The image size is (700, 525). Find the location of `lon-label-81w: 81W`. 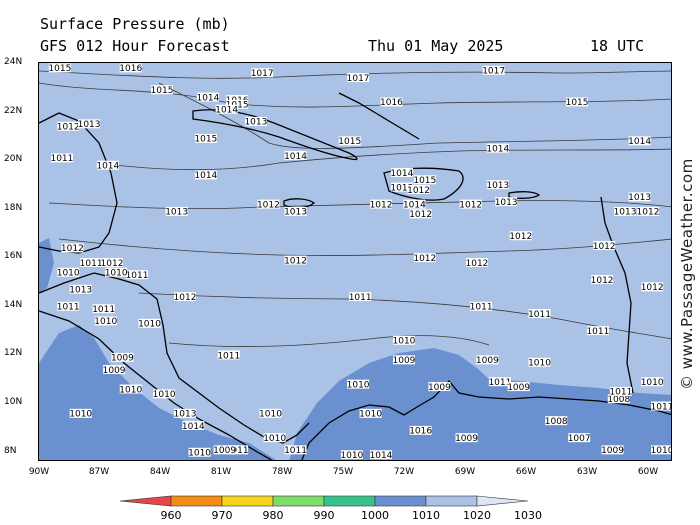

lon-label-81w: 81W is located at coordinates (221, 472).